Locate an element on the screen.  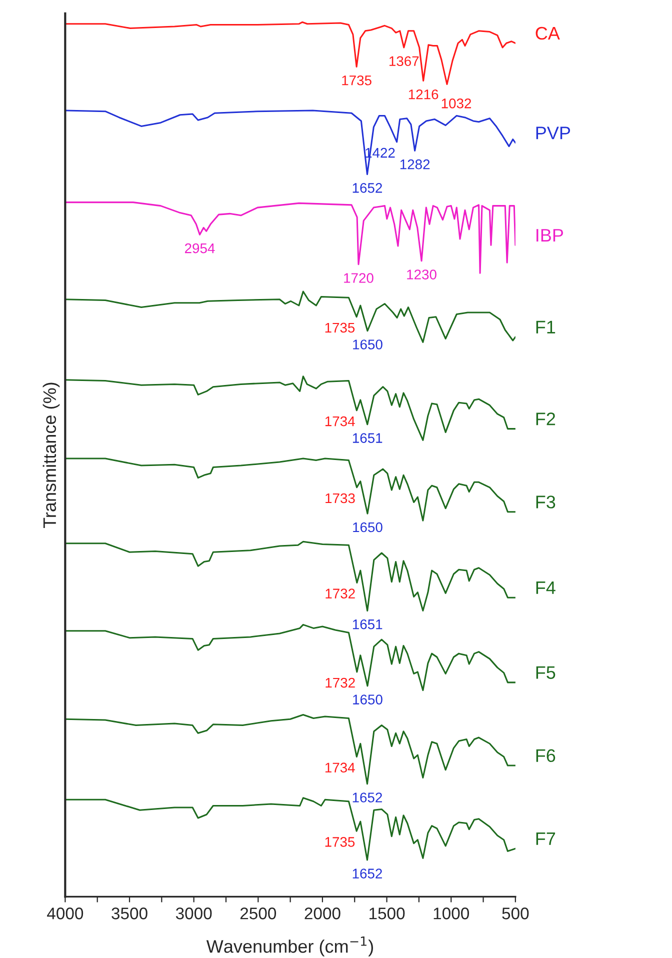
annotation: 1216 is located at coordinates (423, 94).